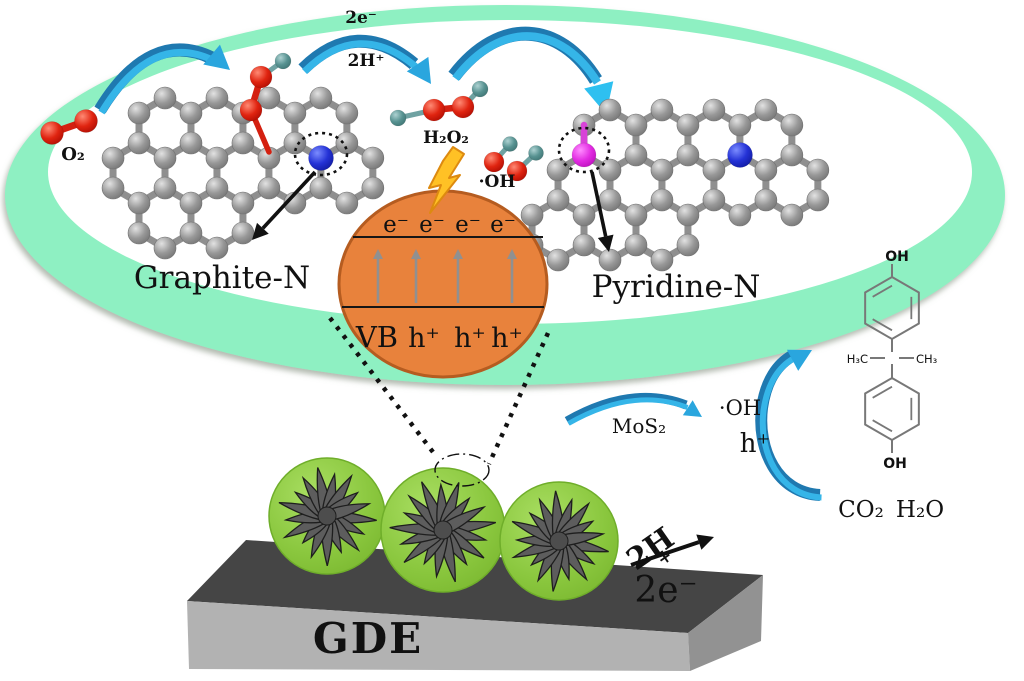  I want to click on graphitic-nitrogen-atom, so click(321, 158).